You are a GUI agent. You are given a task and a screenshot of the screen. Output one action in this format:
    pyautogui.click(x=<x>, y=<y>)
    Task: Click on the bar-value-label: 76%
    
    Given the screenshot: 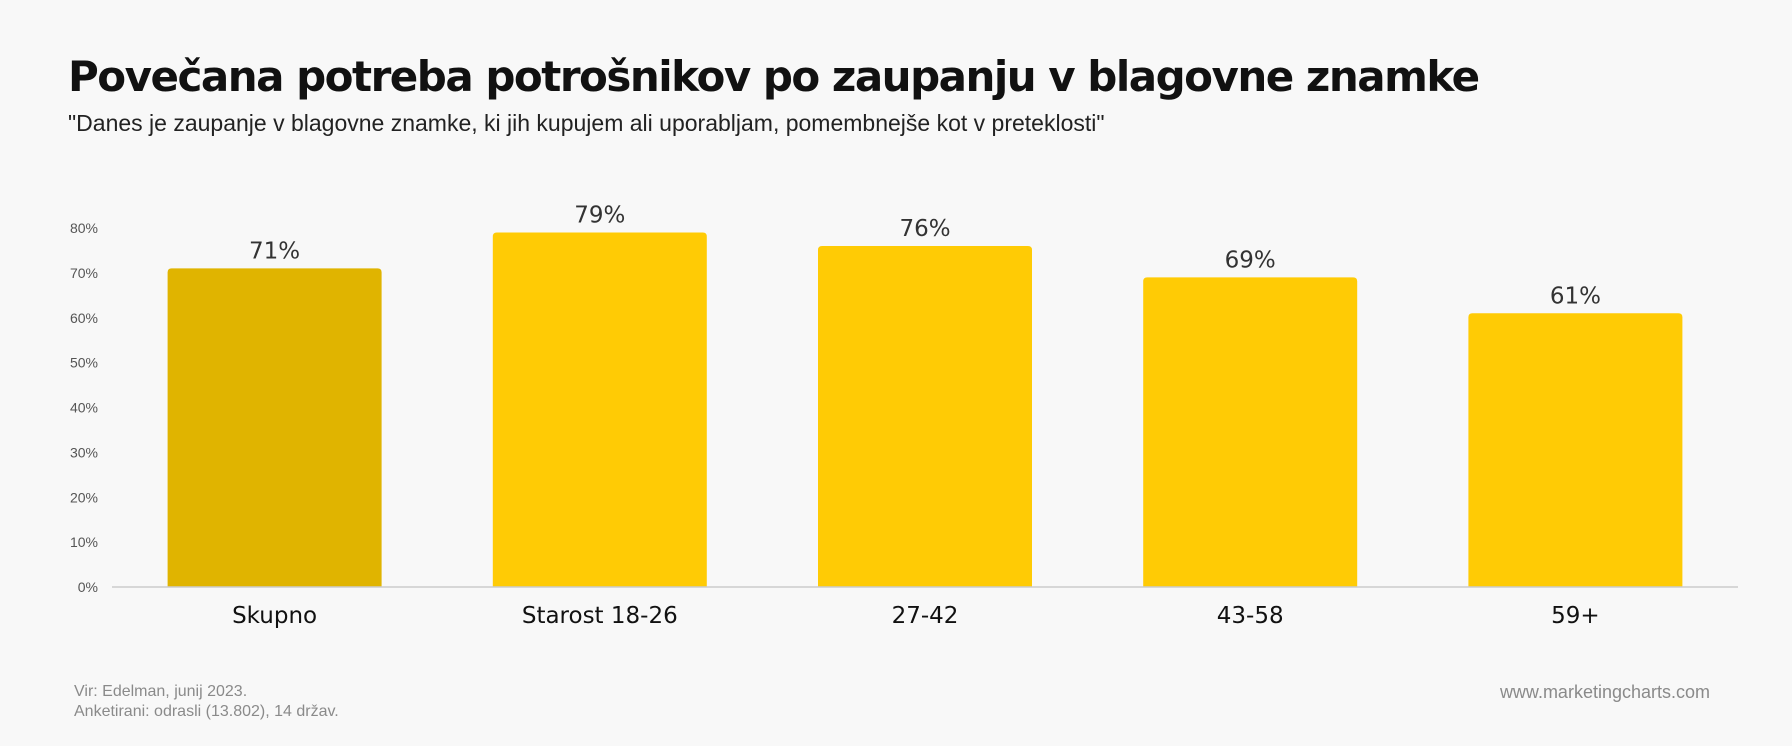 What is the action you would take?
    pyautogui.click(x=924, y=229)
    